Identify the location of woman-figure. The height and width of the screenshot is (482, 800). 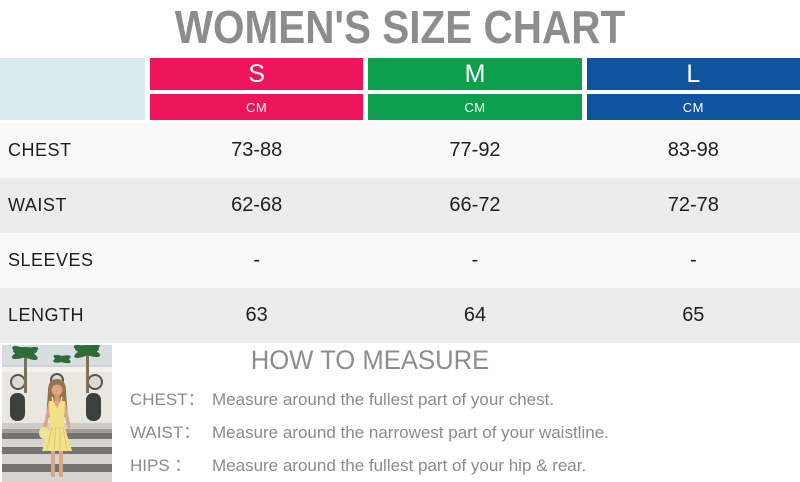
(55, 428).